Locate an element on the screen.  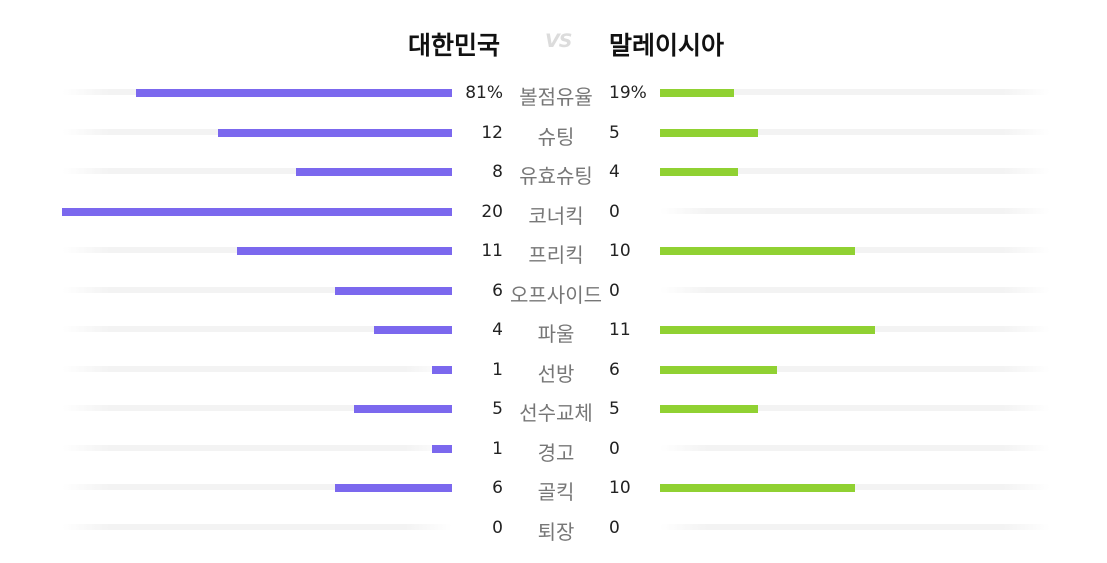
stat-label: 프리킥 is located at coordinates (556, 255).